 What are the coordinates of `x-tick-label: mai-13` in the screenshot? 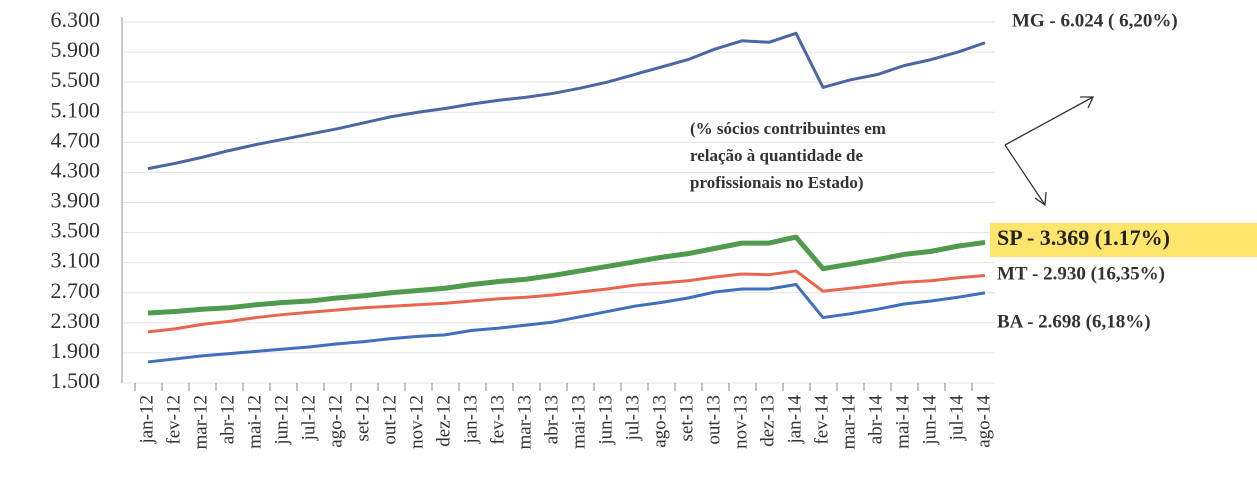 It's located at (578, 422).